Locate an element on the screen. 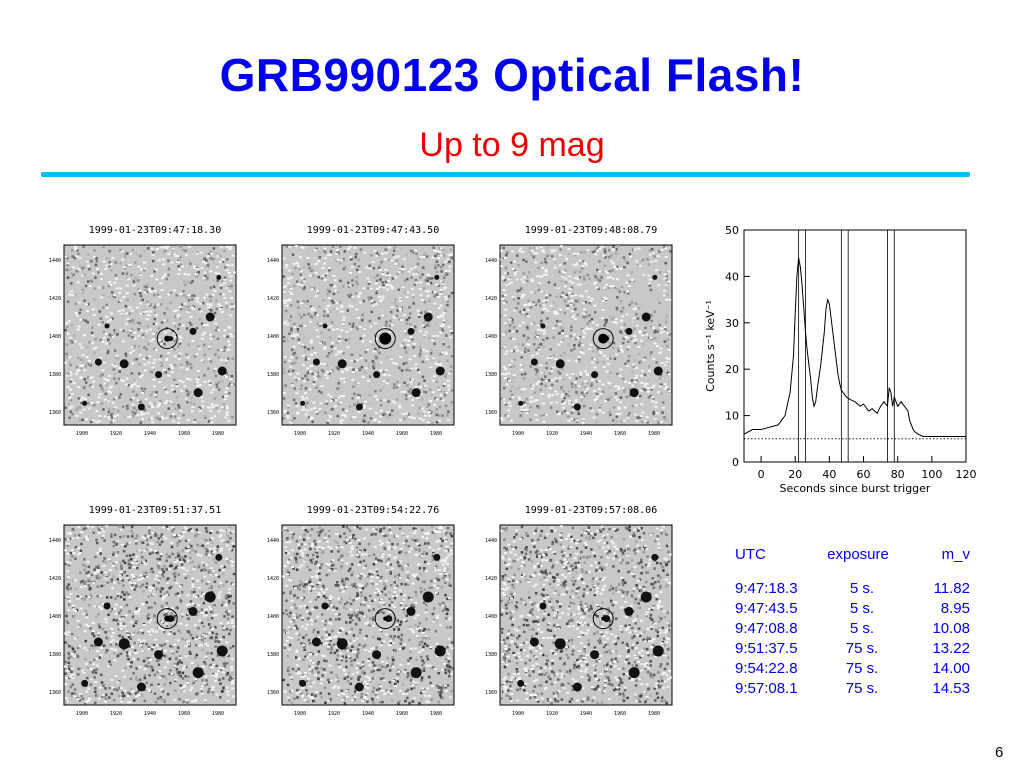 The height and width of the screenshot is (768, 1024). y-tick-label: 20 is located at coordinates (732, 369).